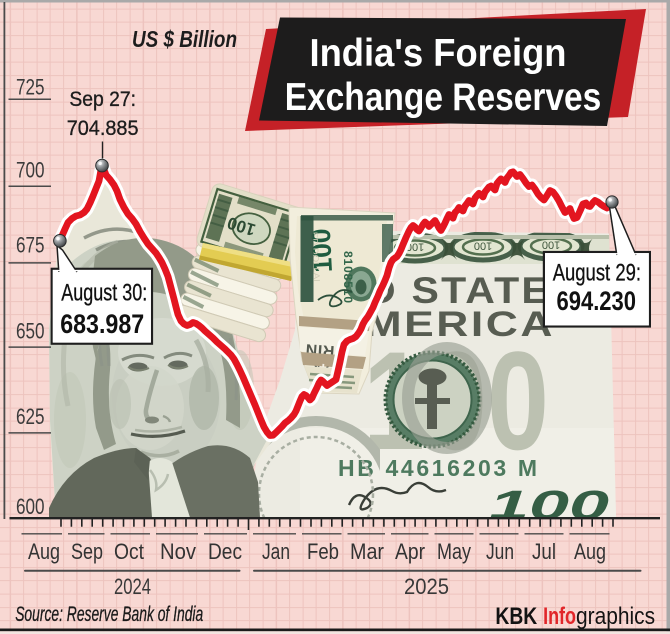 The width and height of the screenshot is (670, 634). Describe the element at coordinates (109, 614) in the screenshot. I see `svg-text: Source: Reserve Bank of India` at that location.